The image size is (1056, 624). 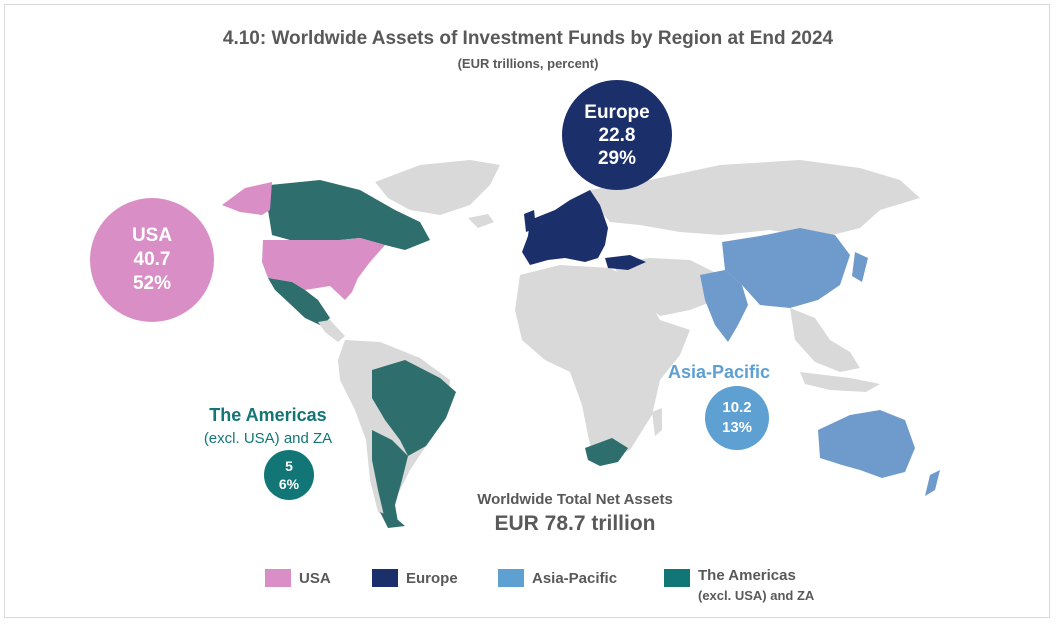 I want to click on americas-label: The Americas, so click(x=268, y=415).